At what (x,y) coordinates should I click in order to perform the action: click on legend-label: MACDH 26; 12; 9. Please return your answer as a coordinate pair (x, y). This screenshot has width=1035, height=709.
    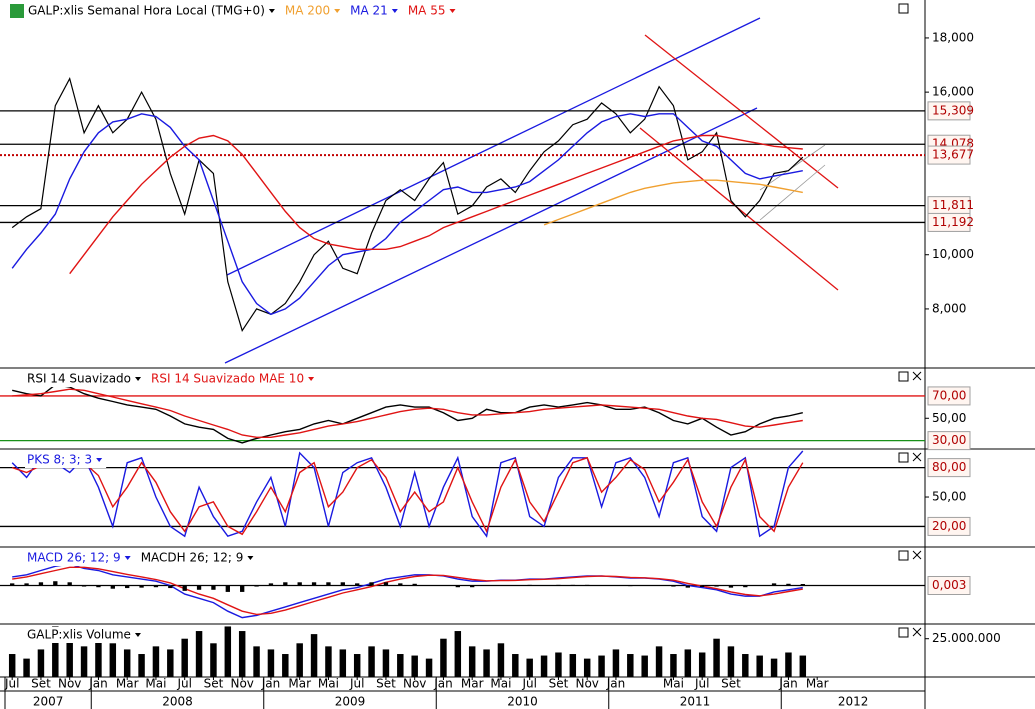
    Looking at the image, I should click on (192, 558).